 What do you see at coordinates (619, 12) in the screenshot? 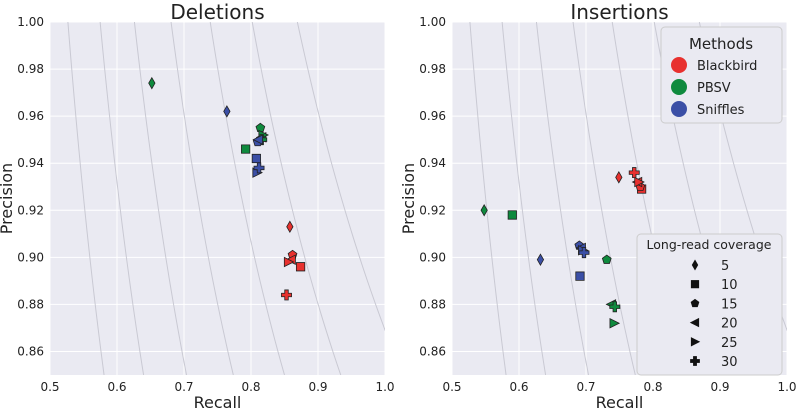
I see `chart-title: Insertions` at bounding box center [619, 12].